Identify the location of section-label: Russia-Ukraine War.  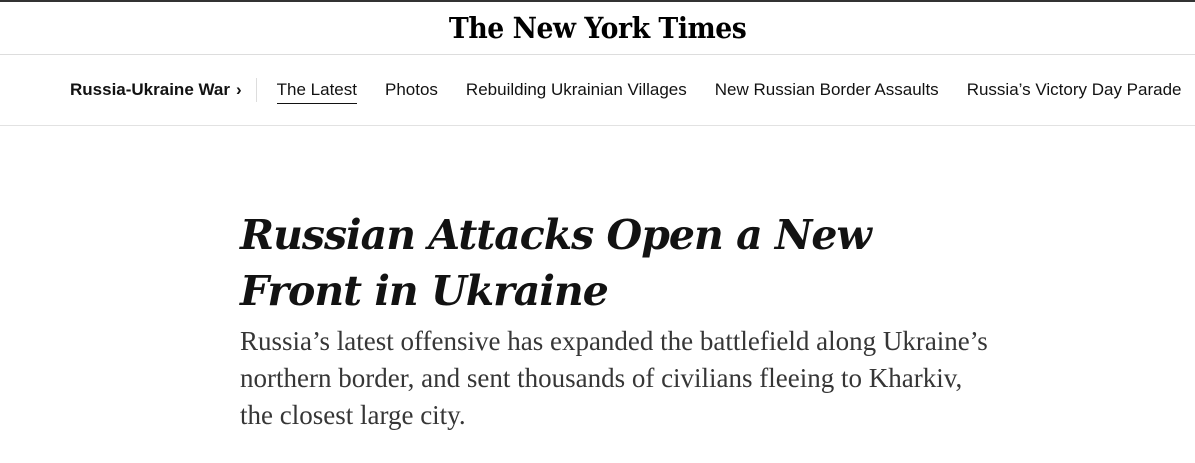
(150, 89).